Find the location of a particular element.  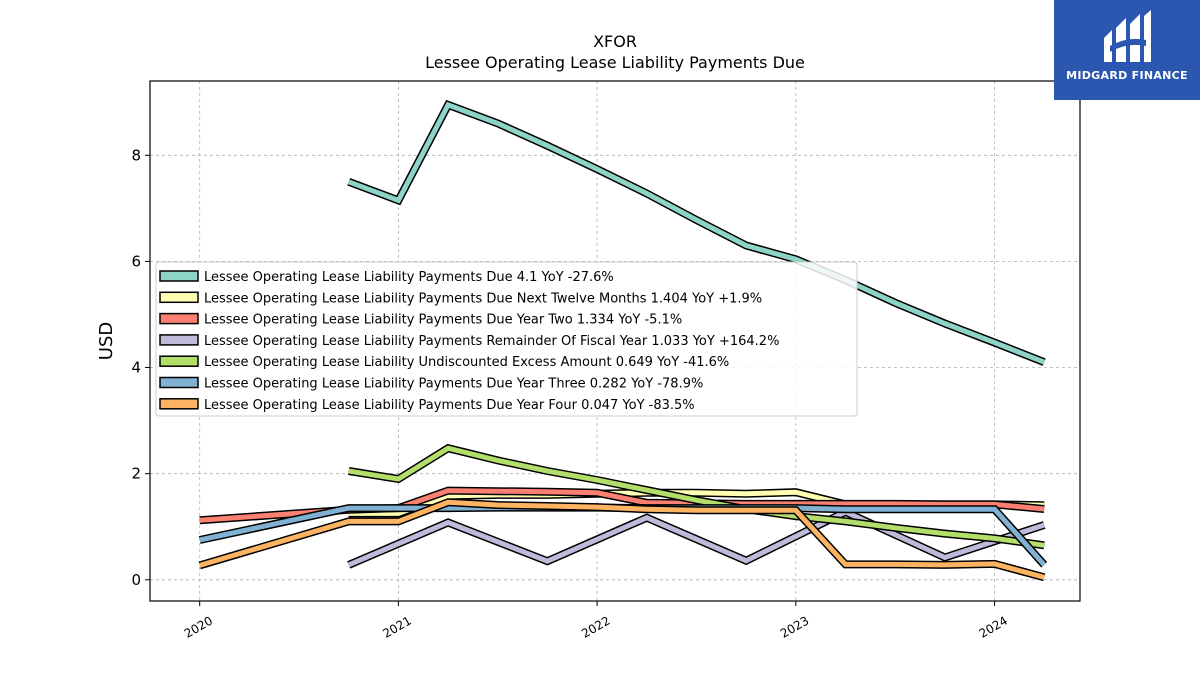

y-axis-label: USD is located at coordinates (106, 341).